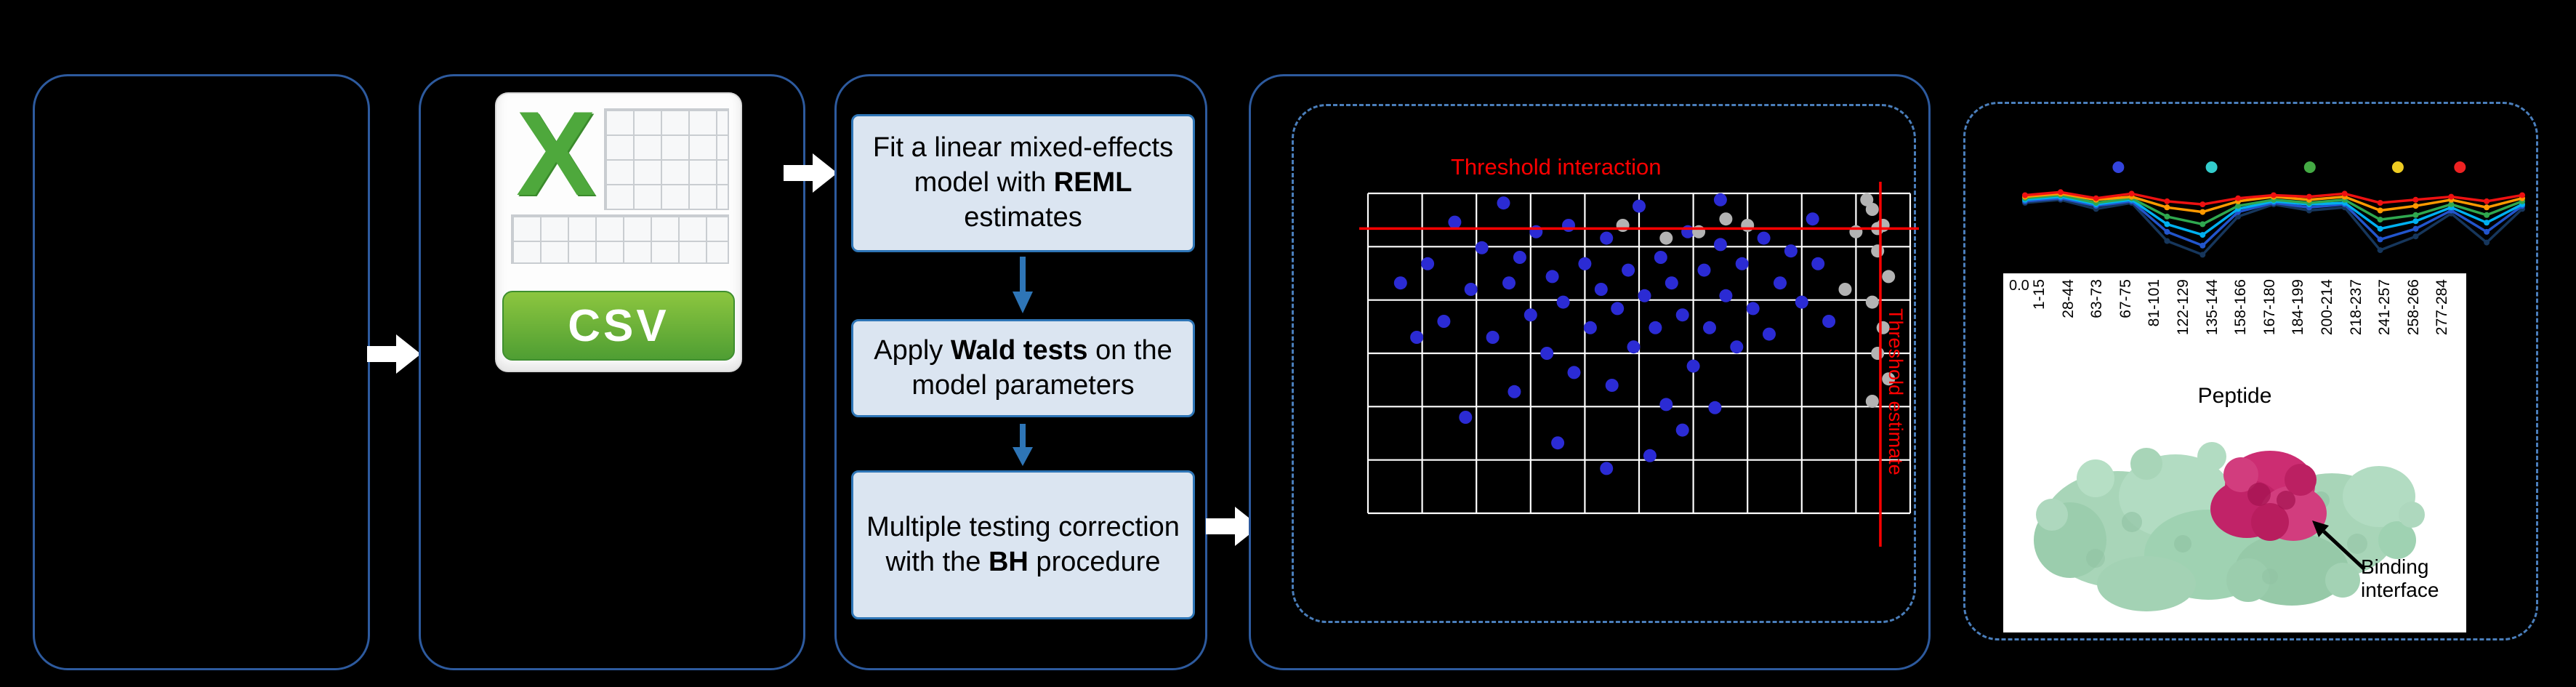 The width and height of the screenshot is (2576, 687). Describe the element at coordinates (2400, 578) in the screenshot. I see `binding-interface-annotation: Binding interface` at that location.